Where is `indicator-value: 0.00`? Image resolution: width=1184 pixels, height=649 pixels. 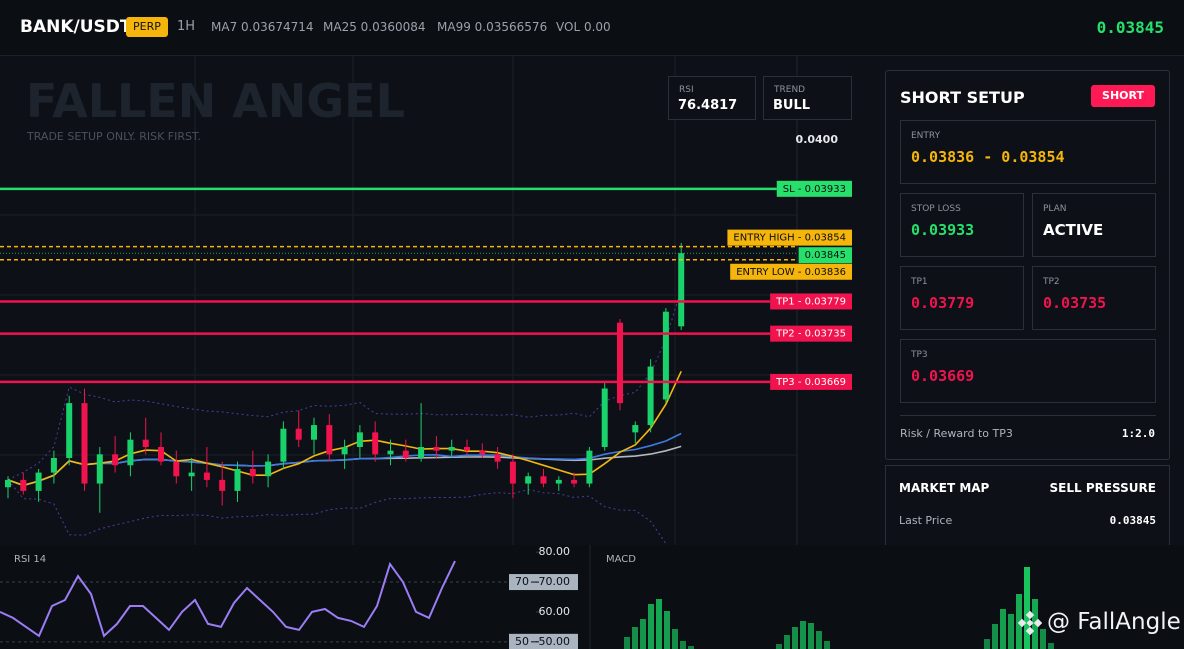
indicator-value: 0.00 is located at coordinates (597, 27).